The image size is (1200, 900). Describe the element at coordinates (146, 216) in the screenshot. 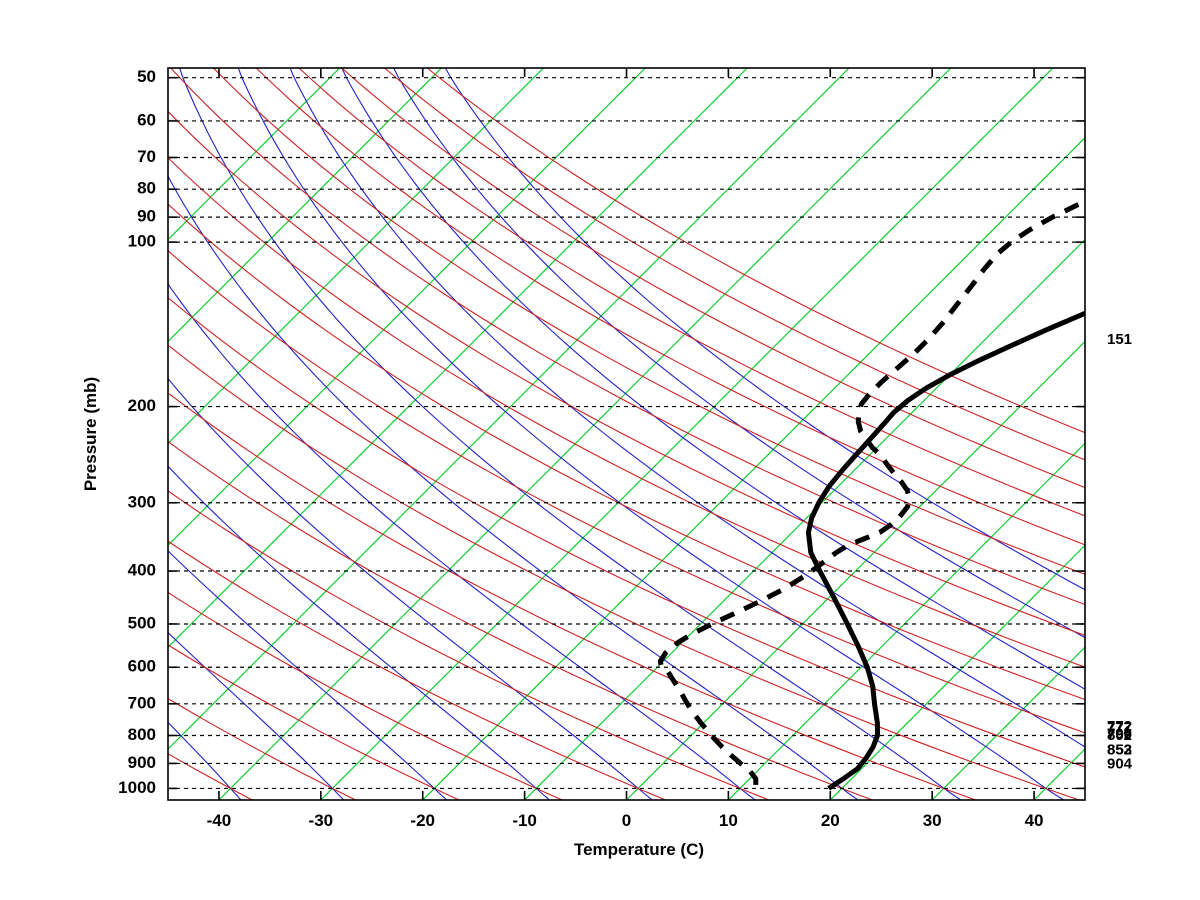

I see `pressure-tick-label: 90` at that location.